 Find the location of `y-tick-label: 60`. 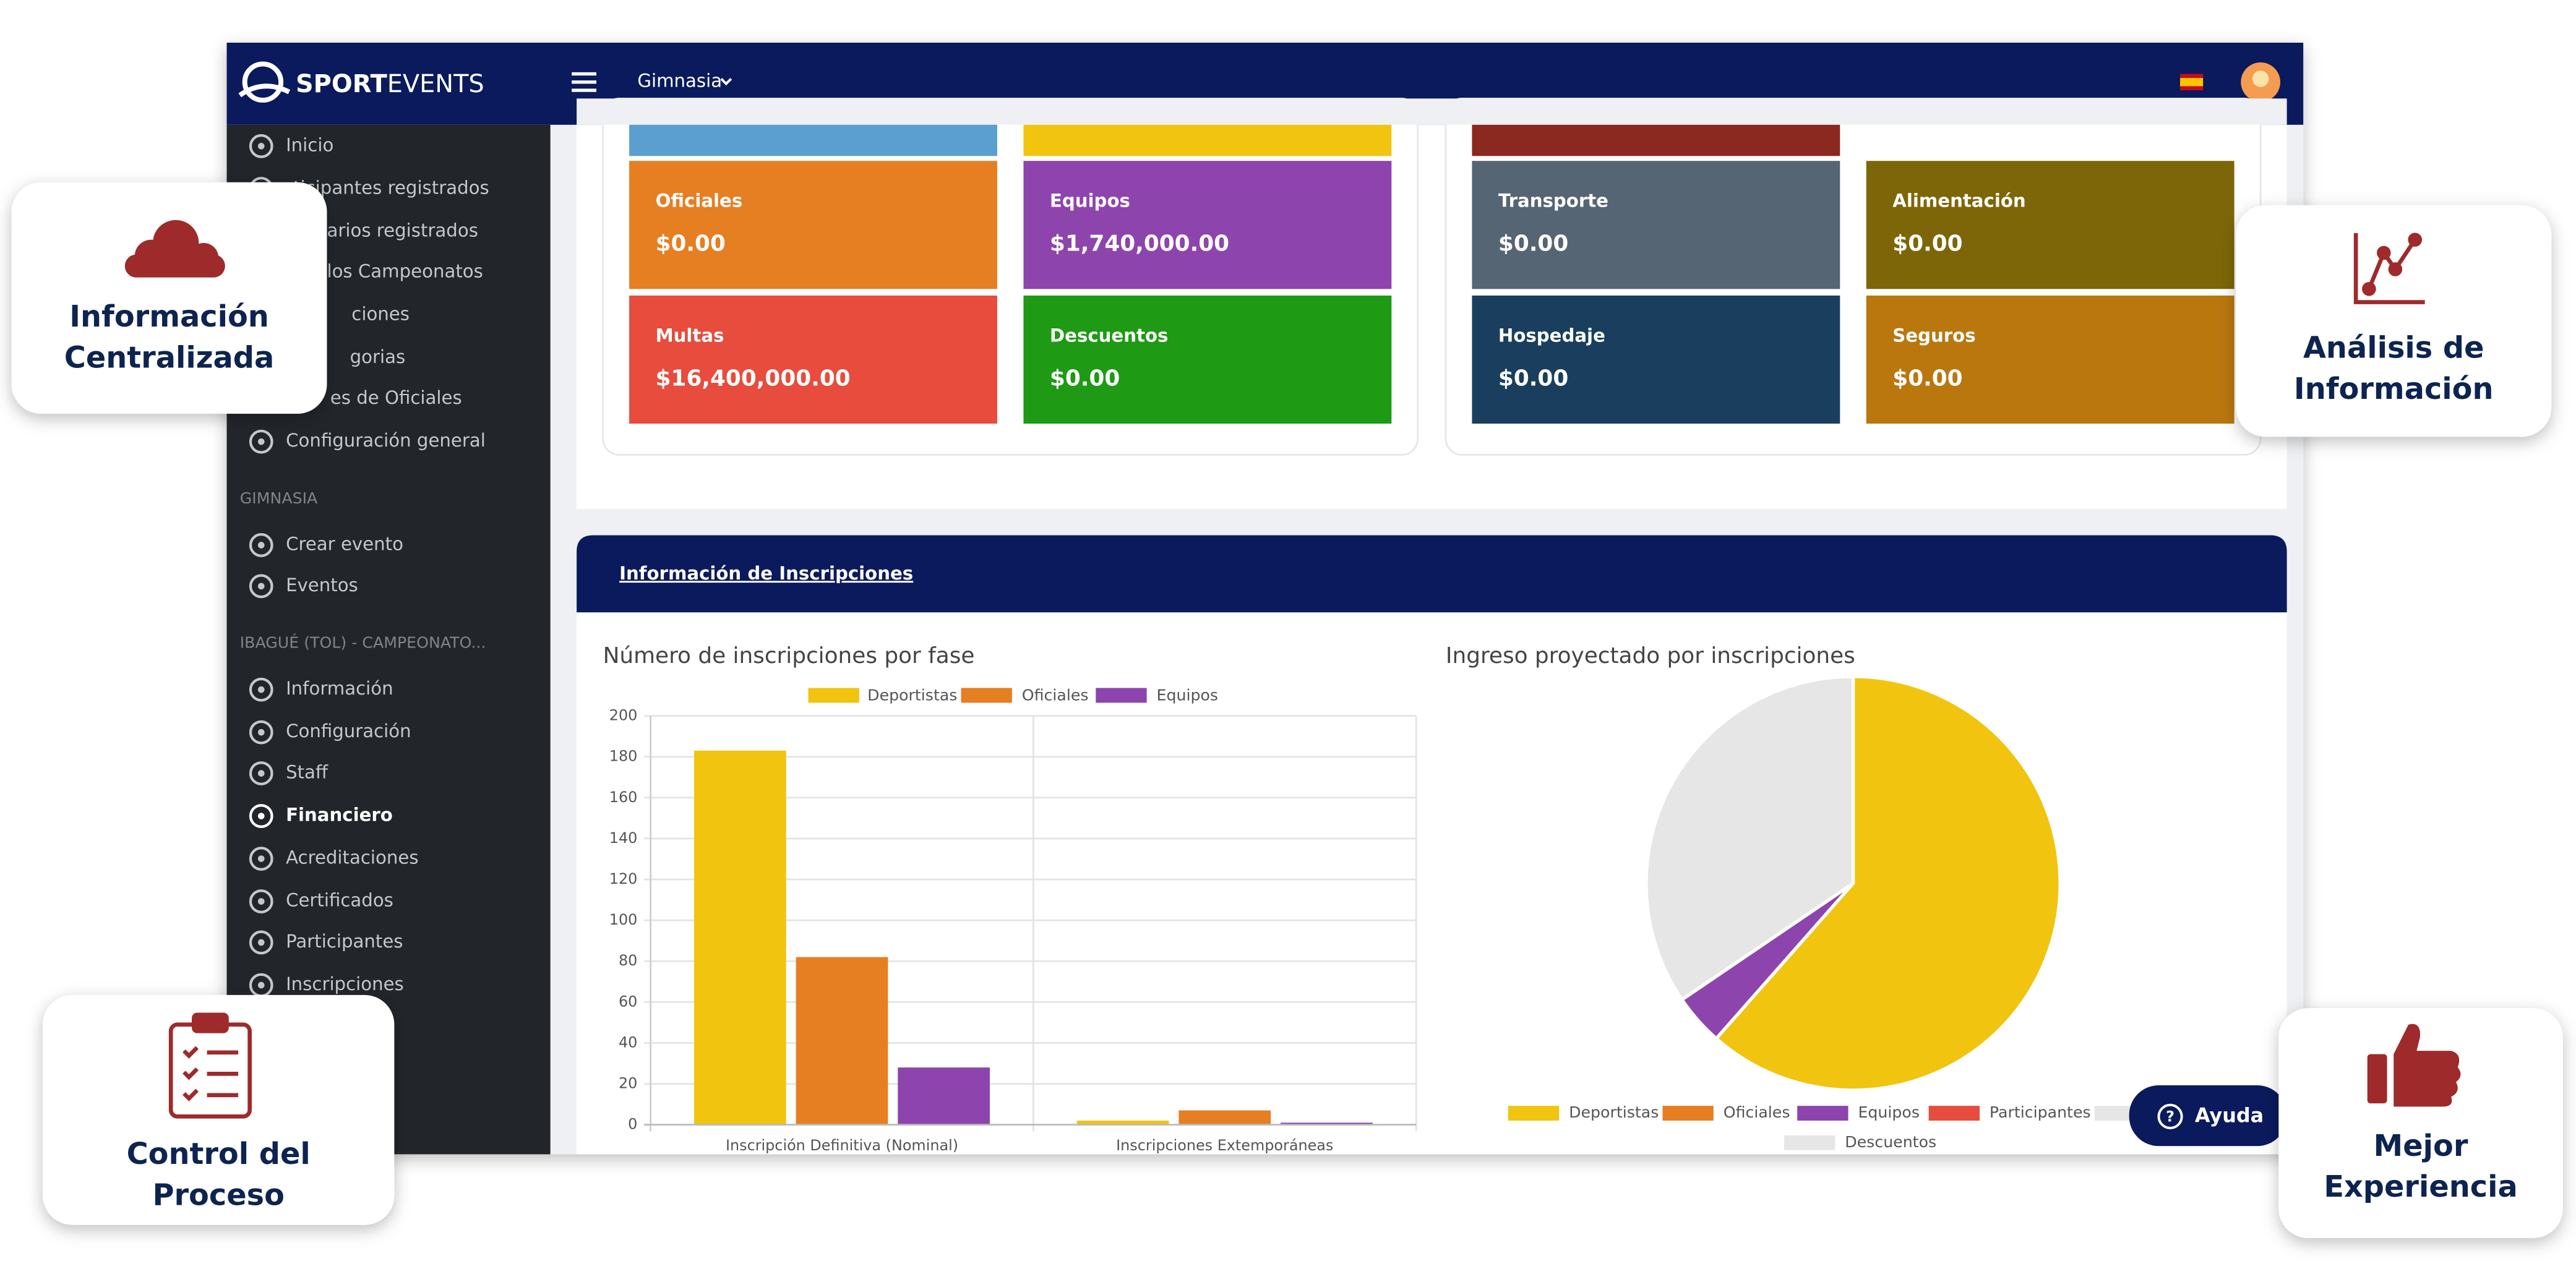

y-tick-label: 60 is located at coordinates (628, 1002).